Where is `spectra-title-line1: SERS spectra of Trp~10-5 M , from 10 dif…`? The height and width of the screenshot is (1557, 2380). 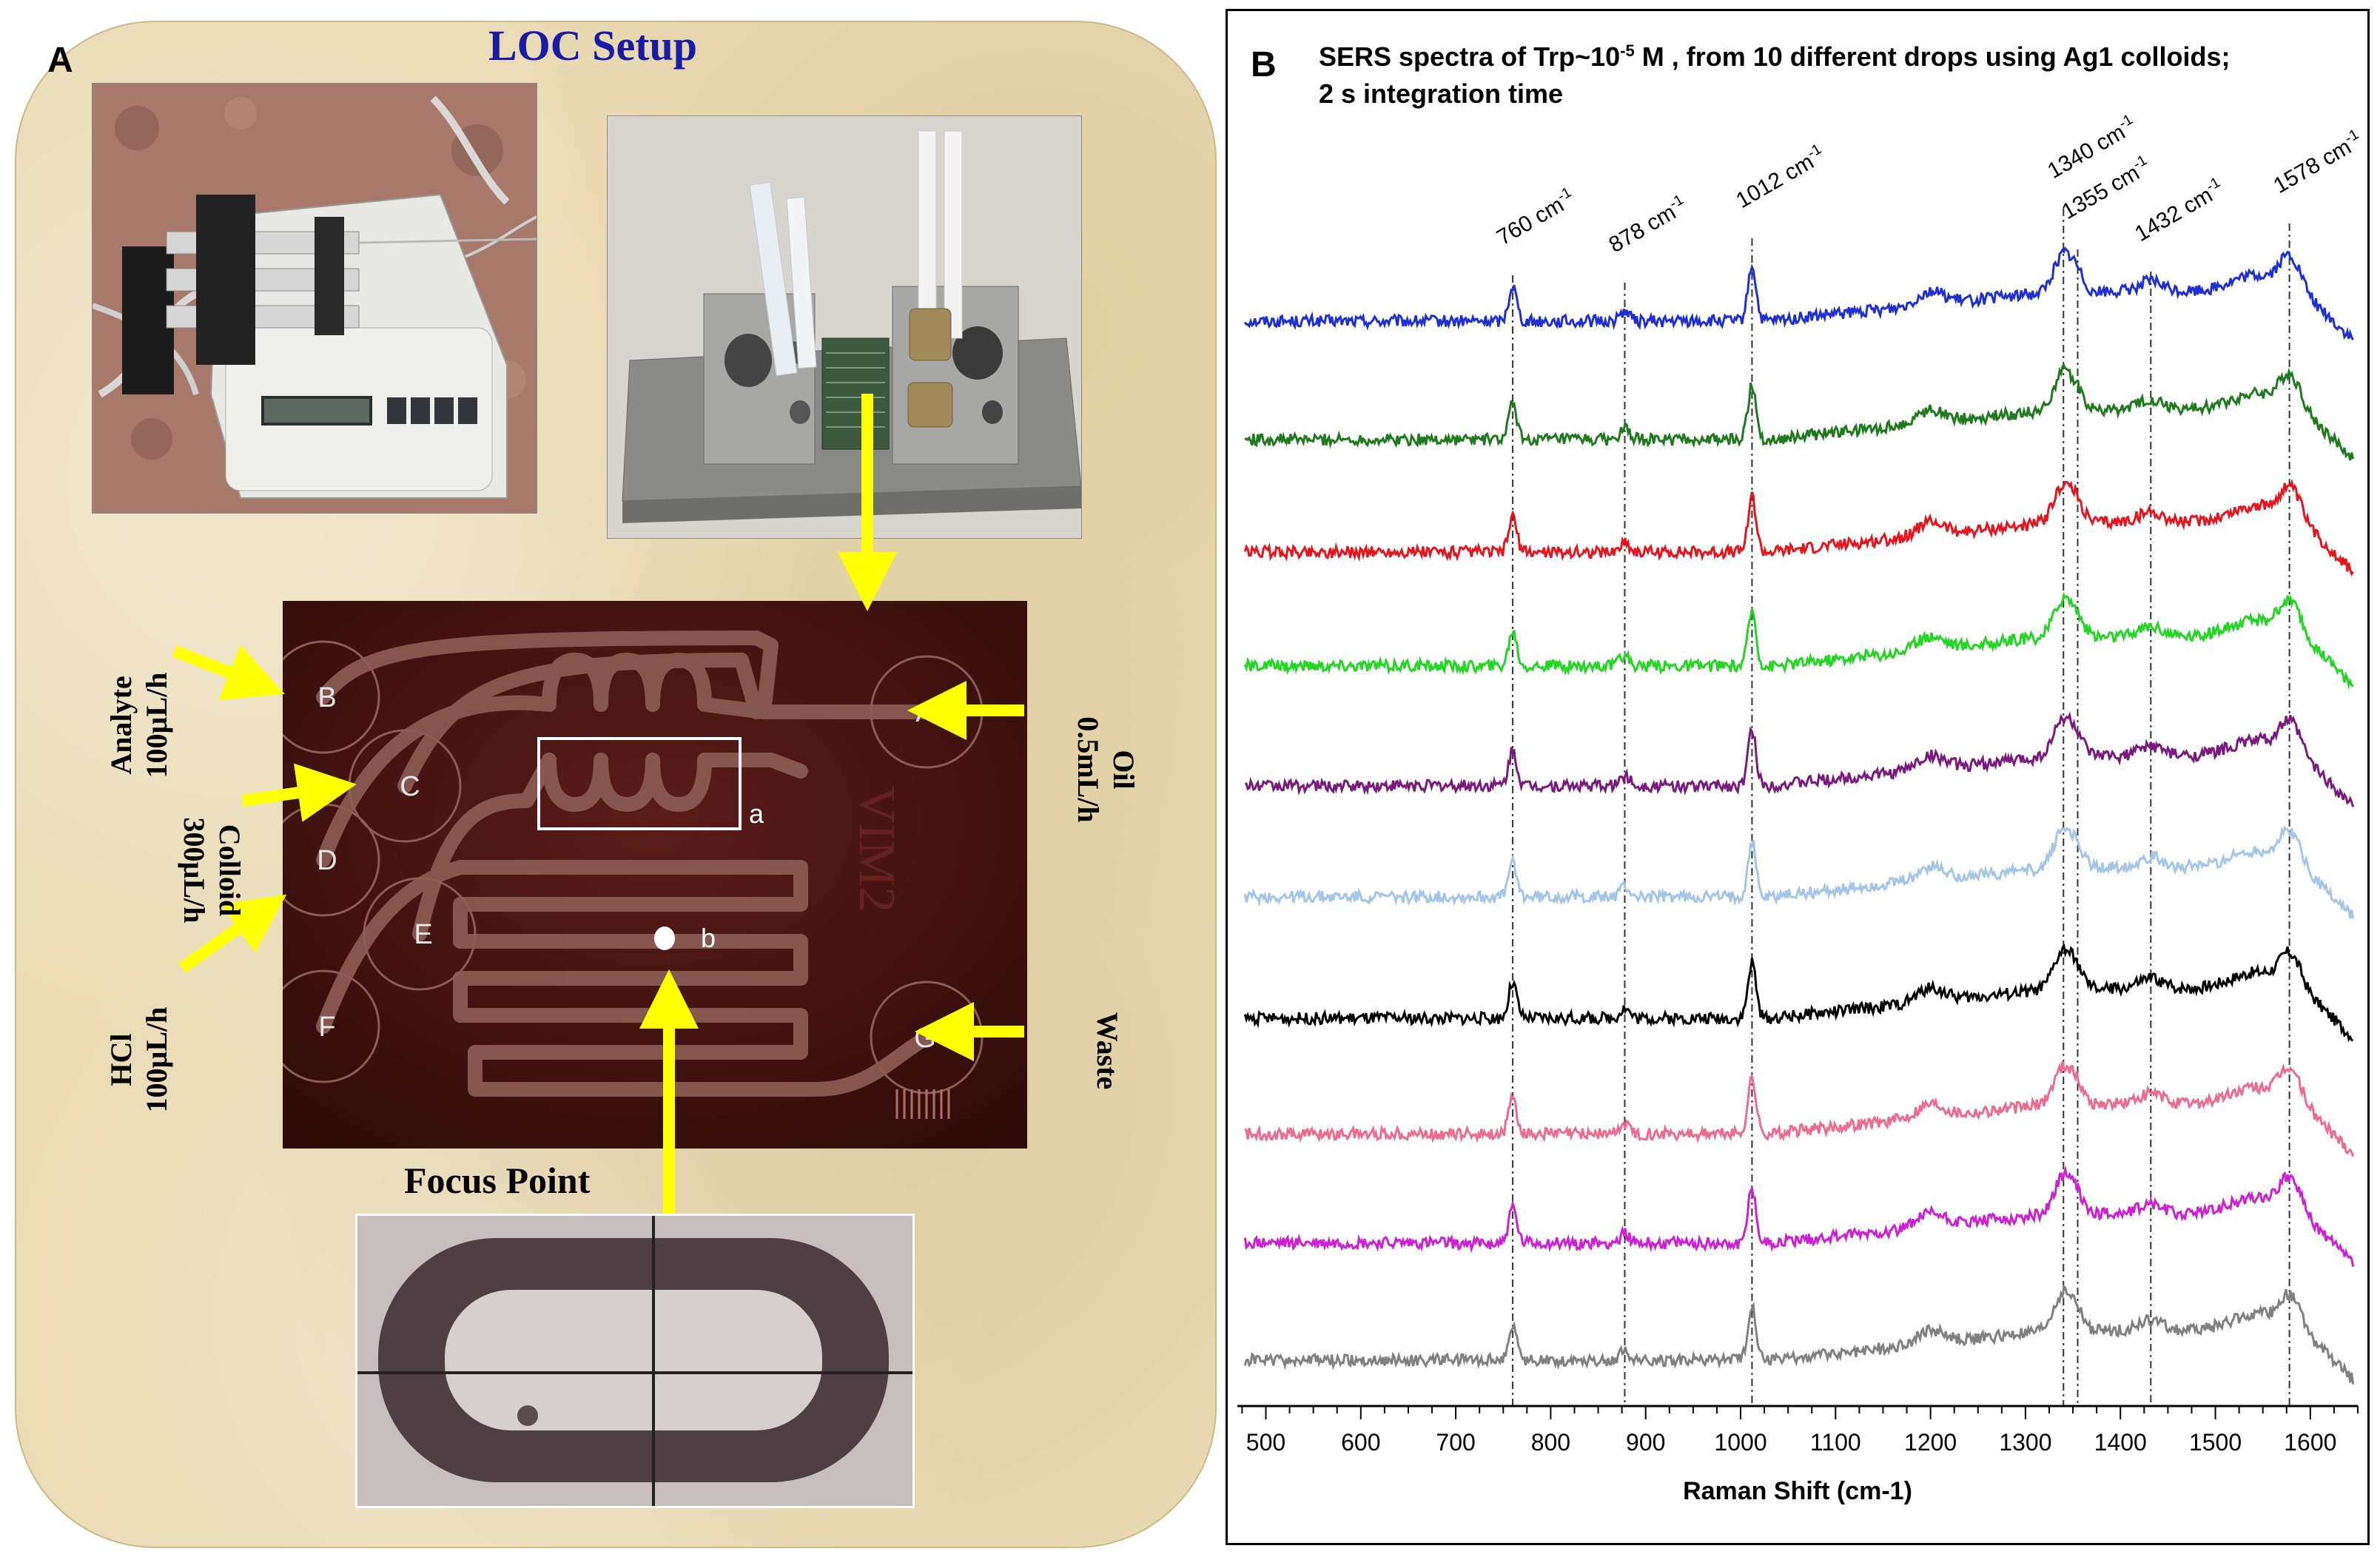
spectra-title-line1: SERS spectra of Trp~10-5 M , from 10 dif… is located at coordinates (1775, 56).